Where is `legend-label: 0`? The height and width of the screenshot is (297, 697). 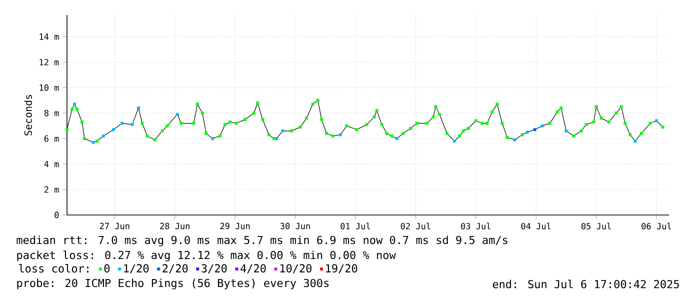 legend-label: 0 is located at coordinates (107, 268).